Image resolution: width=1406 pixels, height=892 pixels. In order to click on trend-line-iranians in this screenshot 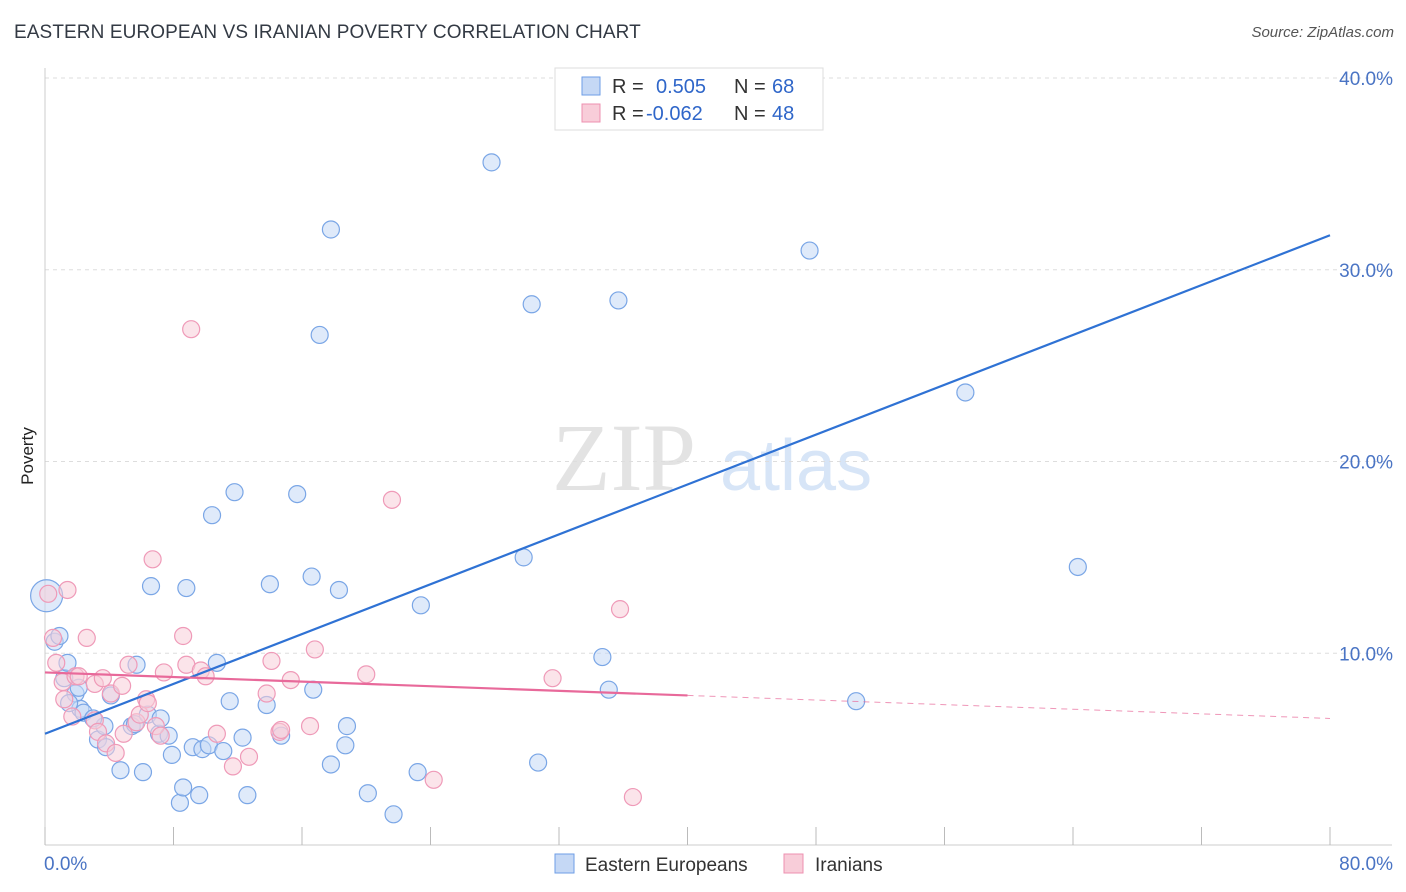, I will do `click(366, 684)`.